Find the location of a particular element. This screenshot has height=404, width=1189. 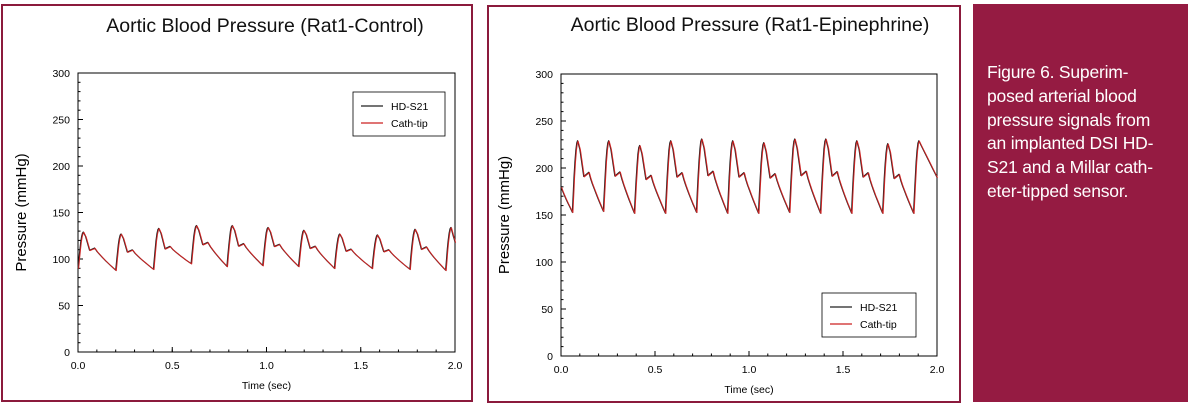

caption-line: pressure signals from is located at coordinates (1069, 119).